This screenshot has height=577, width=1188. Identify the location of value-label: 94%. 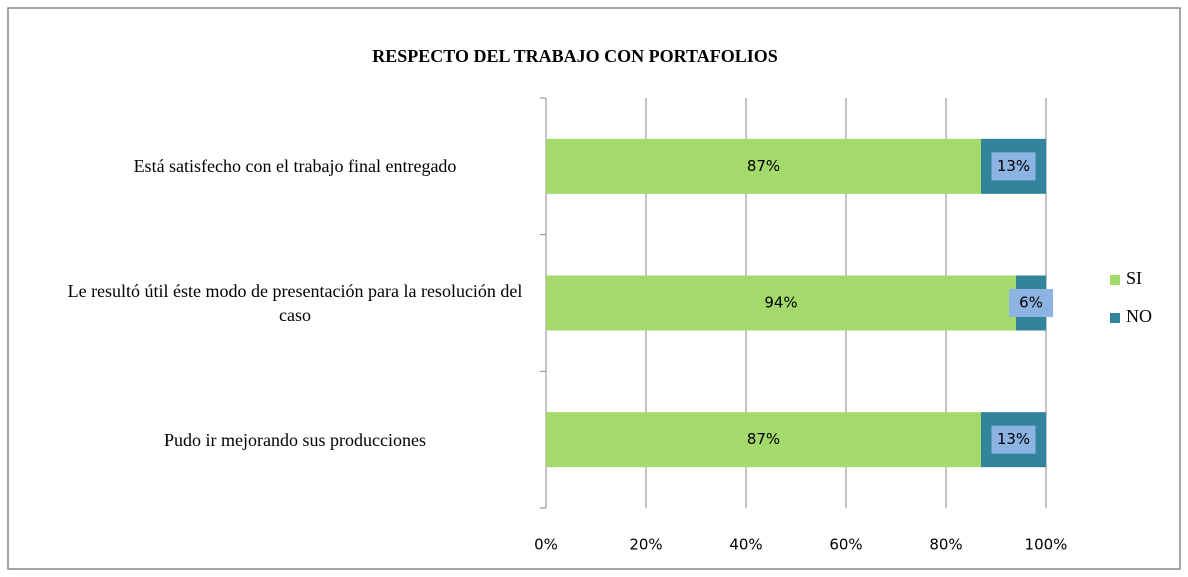
(780, 303).